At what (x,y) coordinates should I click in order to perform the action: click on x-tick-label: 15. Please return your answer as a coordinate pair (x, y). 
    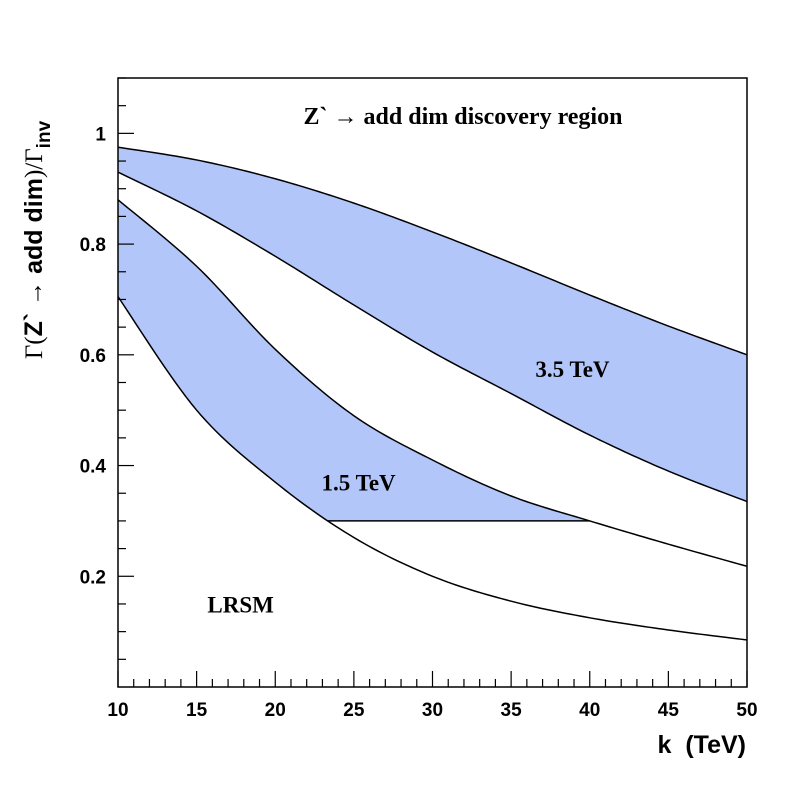
    Looking at the image, I should click on (197, 710).